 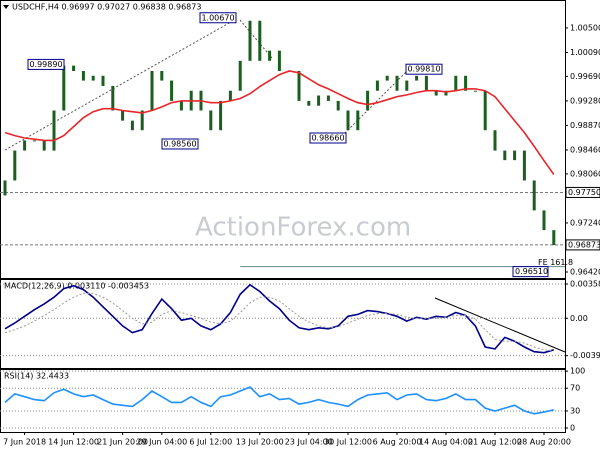 I want to click on y-tick-label: 0.00358, so click(x=585, y=284).